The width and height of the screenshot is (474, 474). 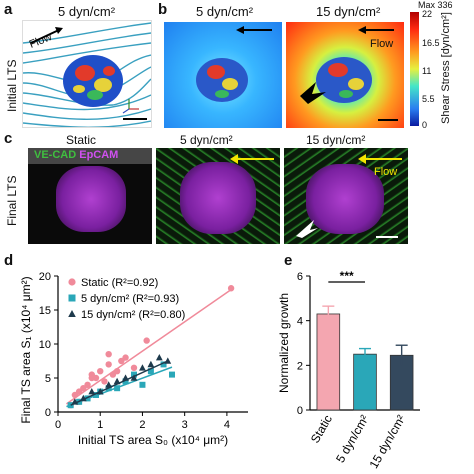 What do you see at coordinates (119, 283) in the screenshot?
I see `legend-label: Static (R²=0.92)` at bounding box center [119, 283].